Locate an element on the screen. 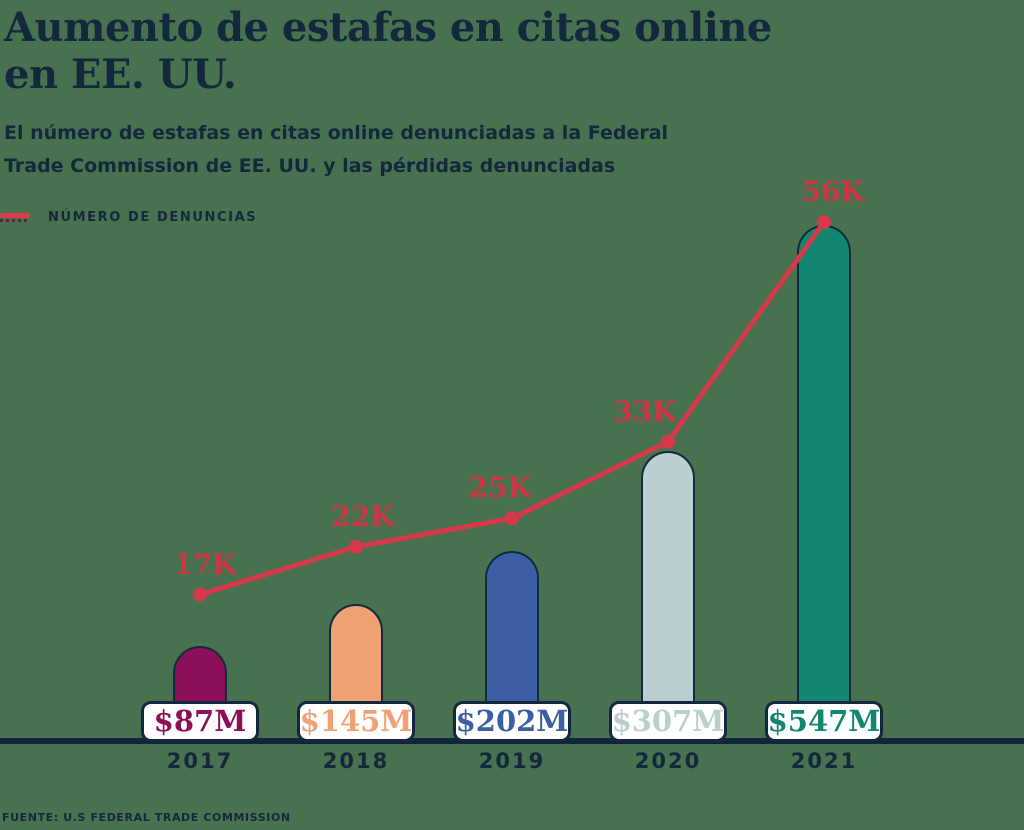  loss-box-2021: $547M is located at coordinates (824, 721).